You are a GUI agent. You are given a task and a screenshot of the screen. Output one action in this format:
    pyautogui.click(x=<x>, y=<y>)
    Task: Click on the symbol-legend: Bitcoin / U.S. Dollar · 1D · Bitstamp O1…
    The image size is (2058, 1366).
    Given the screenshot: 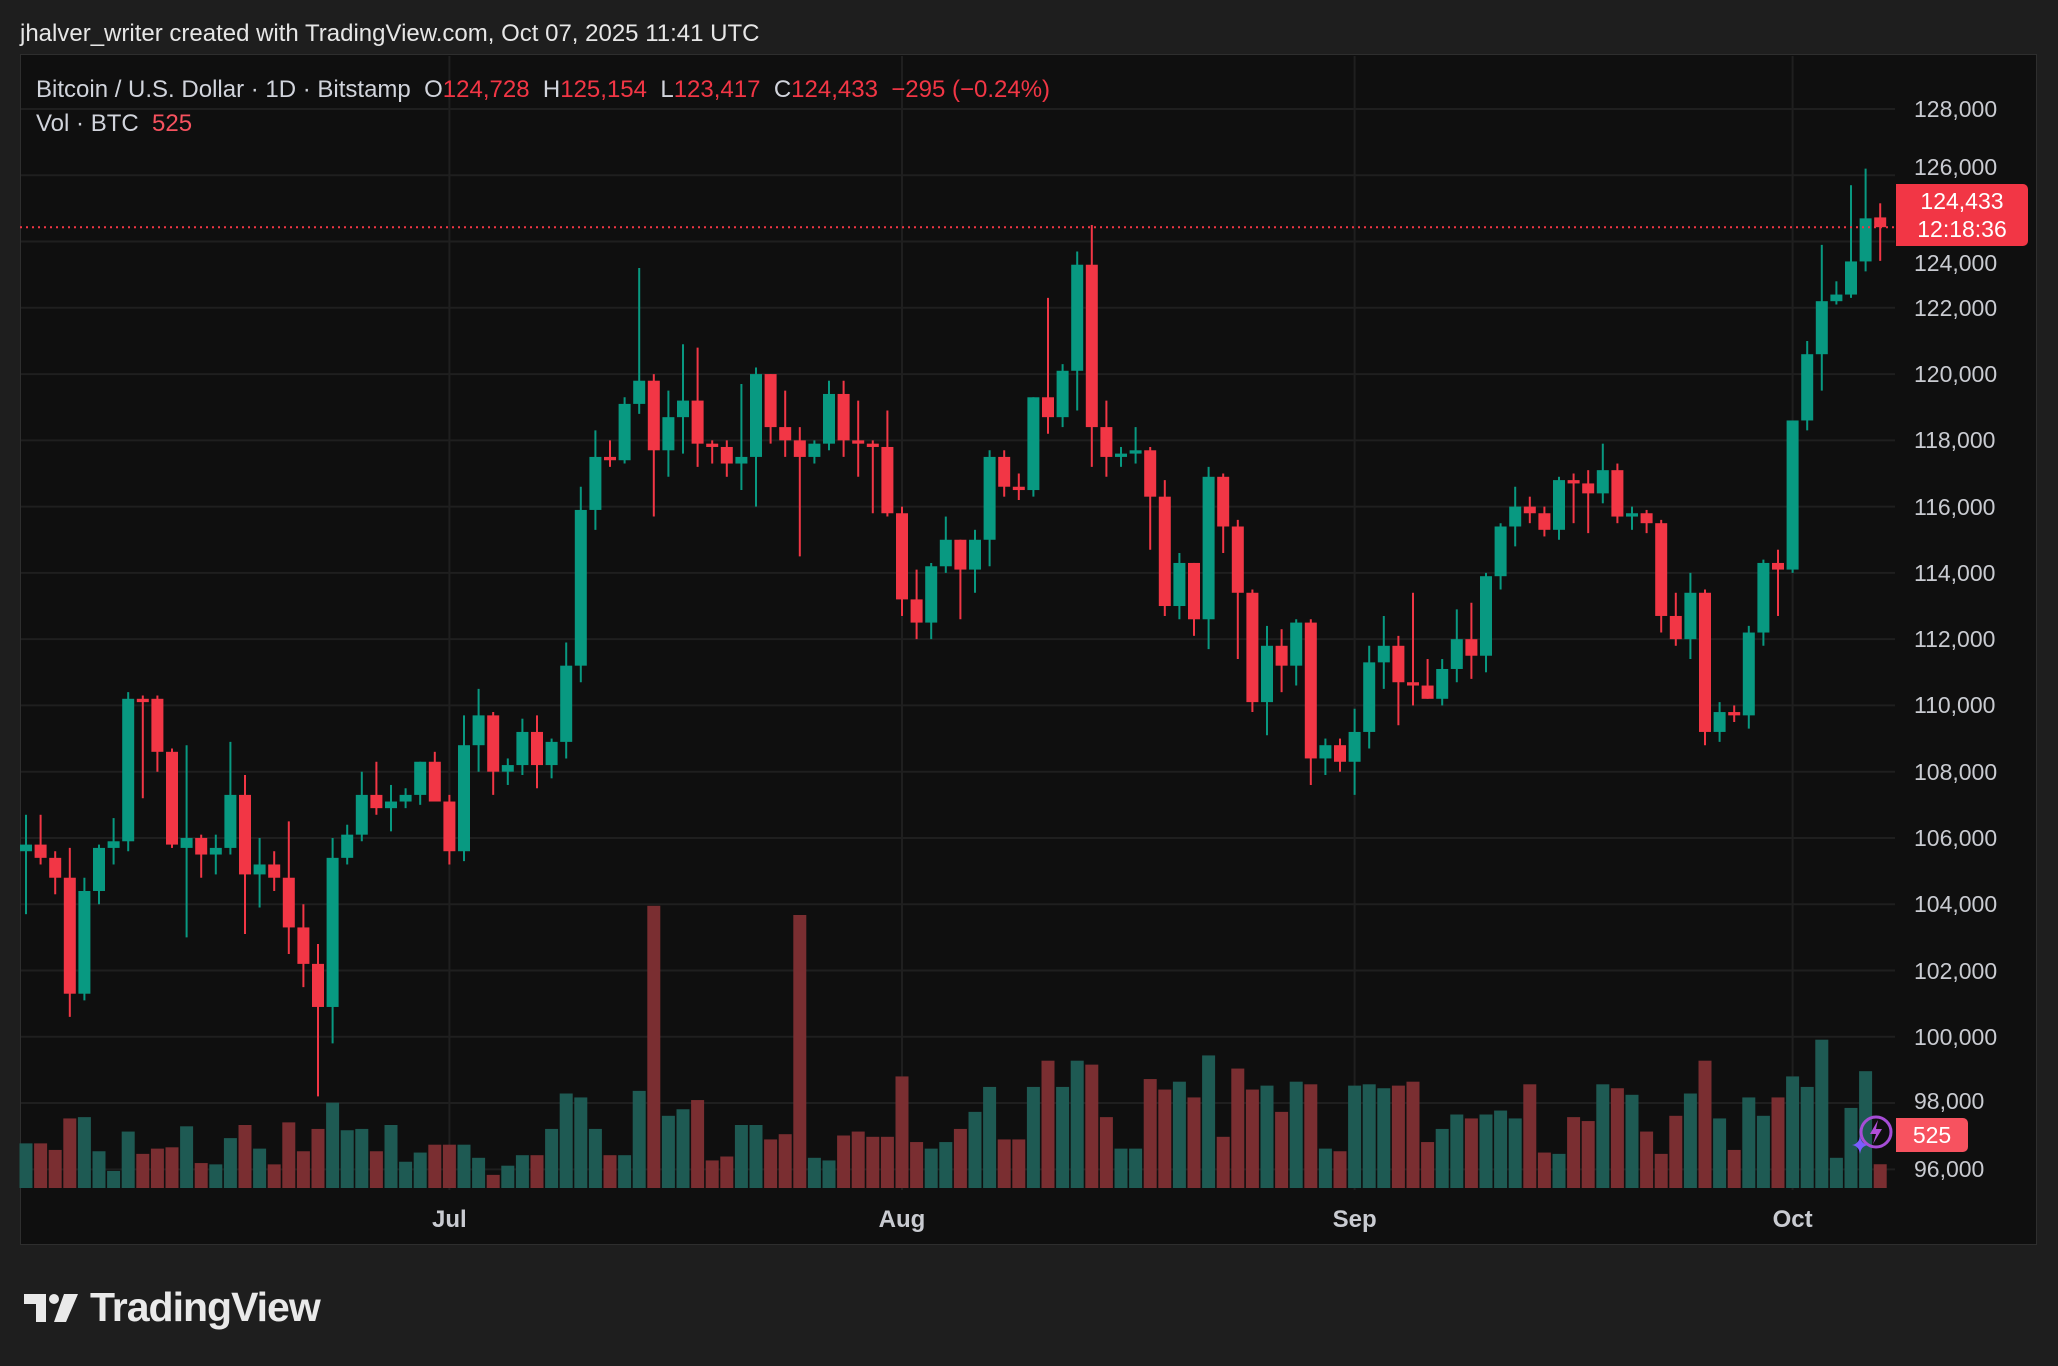 What is the action you would take?
    pyautogui.click(x=543, y=90)
    